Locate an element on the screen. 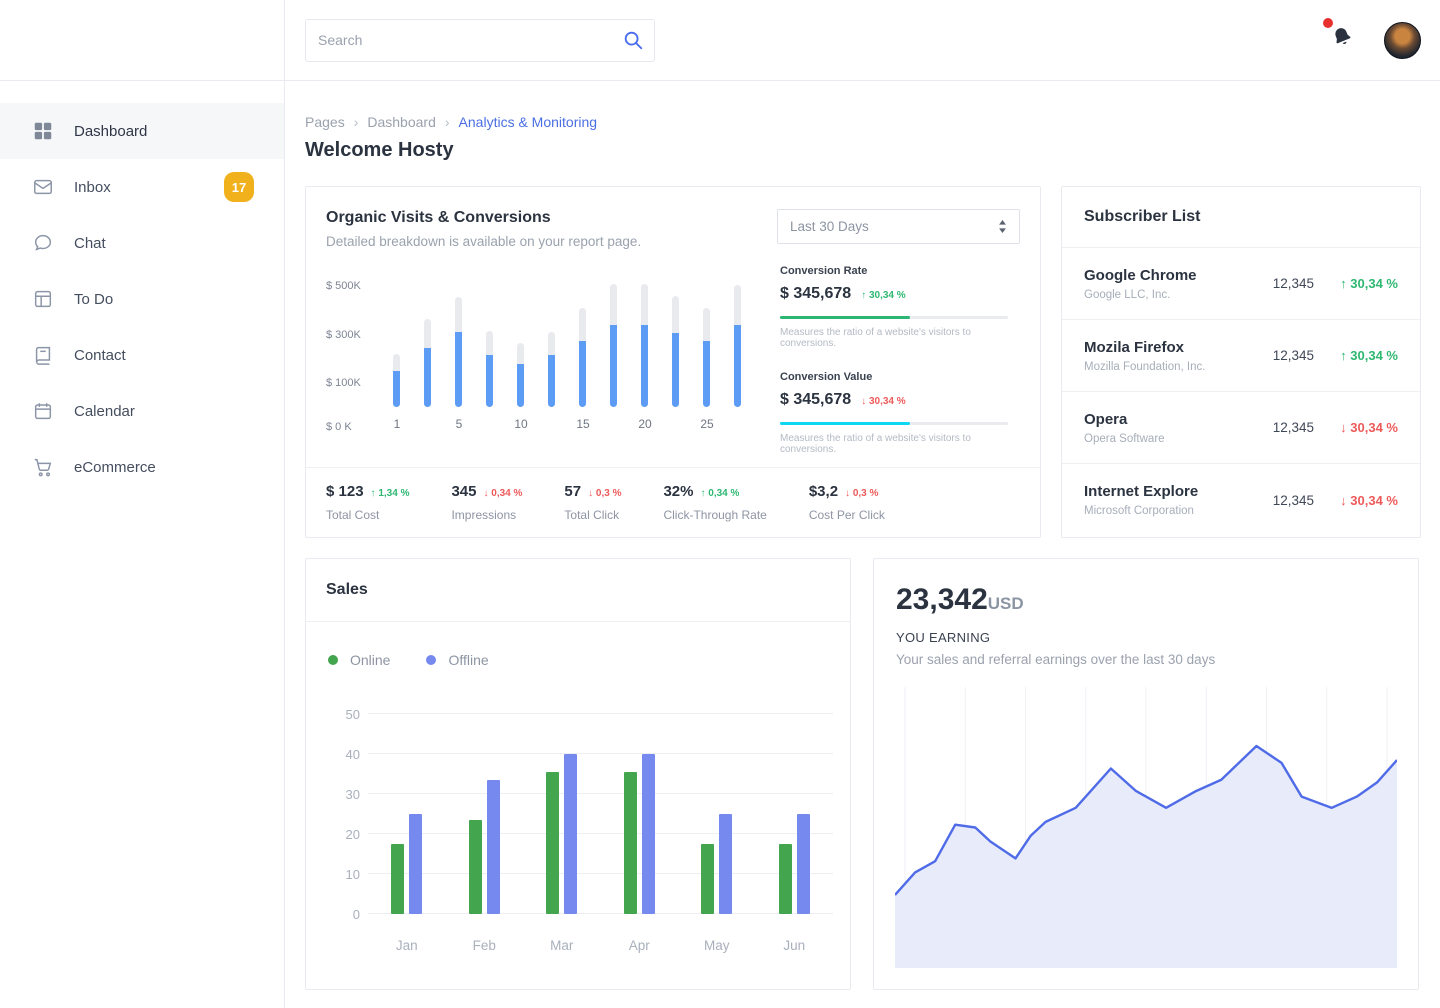 This screenshot has height=1008, width=1440. stat-total-cost: $ 123 ↑ 1,34 % Total Cost is located at coordinates (367, 502).